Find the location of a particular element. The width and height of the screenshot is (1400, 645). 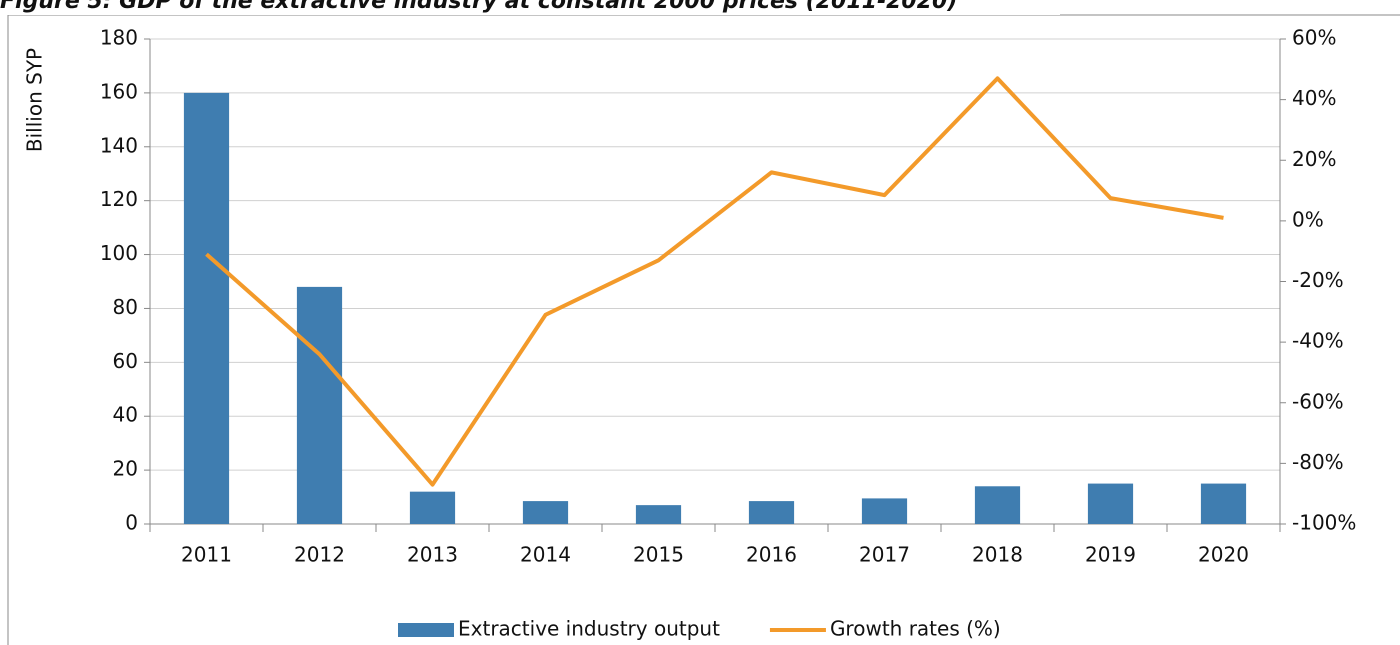

y2-tick-label: -40% is located at coordinates (1318, 341).